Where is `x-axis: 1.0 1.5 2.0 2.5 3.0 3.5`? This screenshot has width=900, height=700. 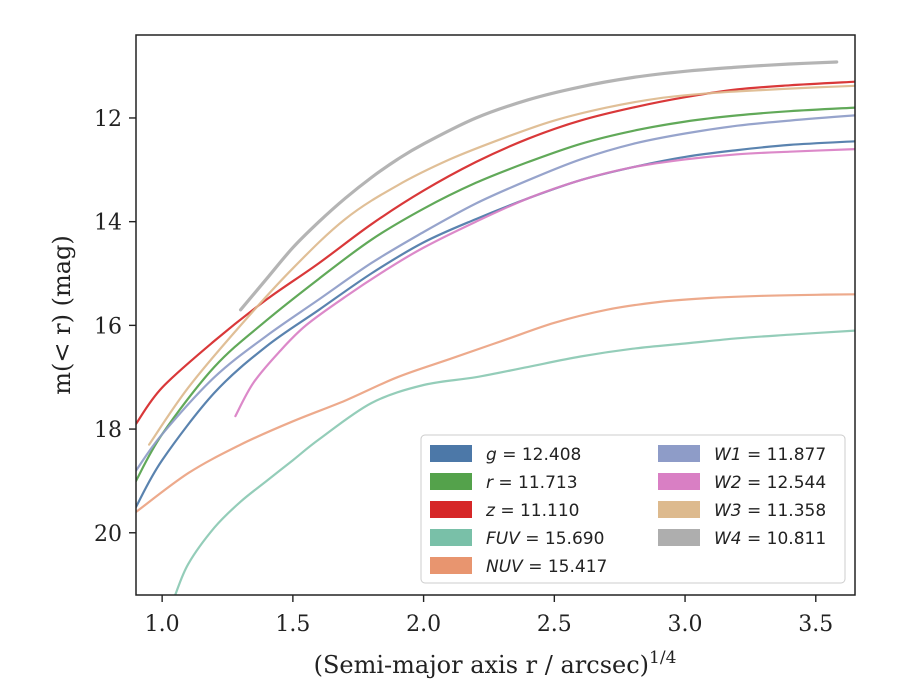
x-axis: 1.0 1.5 2.0 2.5 3.0 3.5 is located at coordinates (489, 616).